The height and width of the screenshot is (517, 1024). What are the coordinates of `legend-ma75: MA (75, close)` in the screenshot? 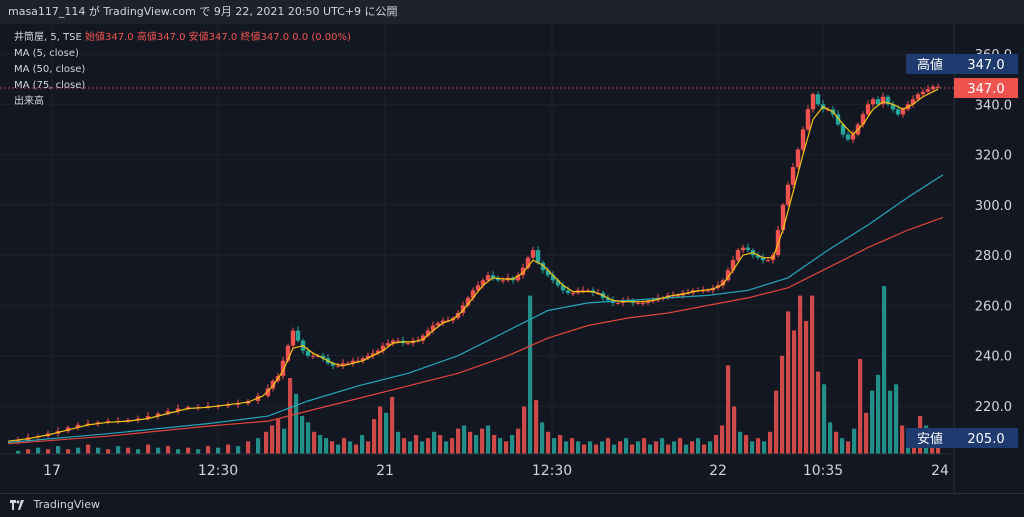 It's located at (50, 85).